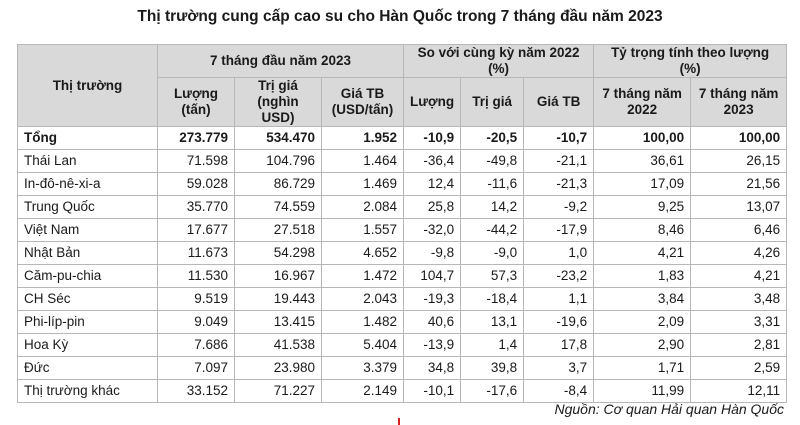  I want to click on value-cell: 57,3, so click(492, 276).